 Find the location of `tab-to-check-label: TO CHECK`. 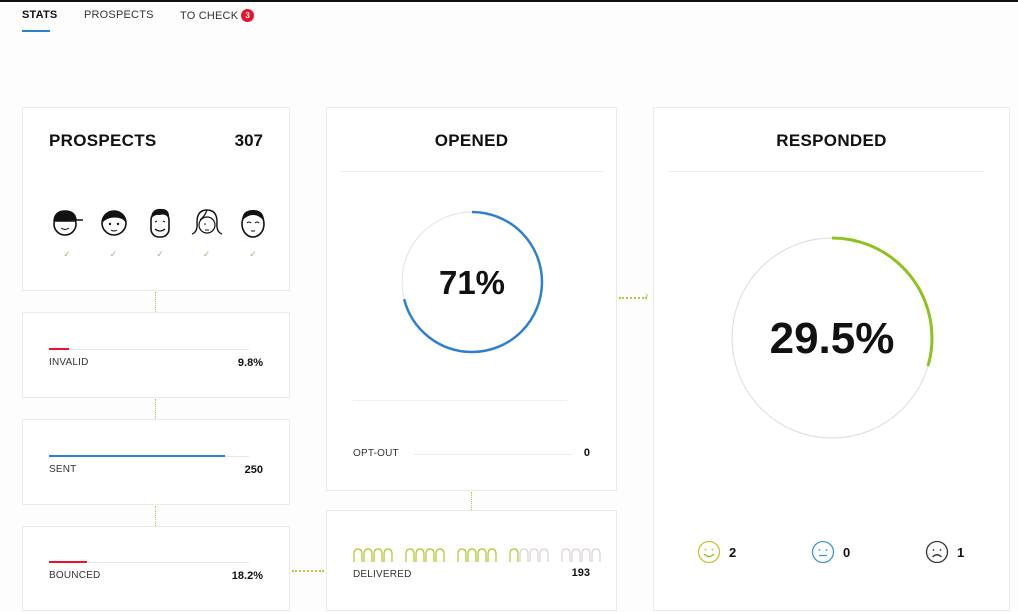

tab-to-check-label: TO CHECK is located at coordinates (209, 16).